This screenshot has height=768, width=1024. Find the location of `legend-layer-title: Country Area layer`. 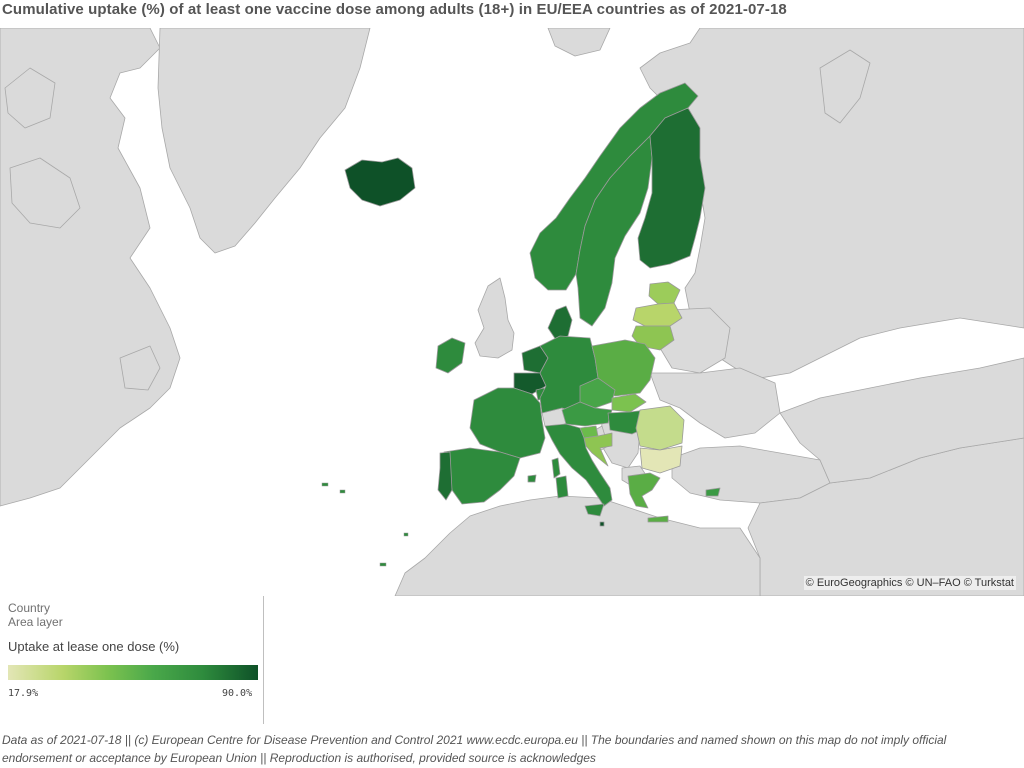

legend-layer-title: Country Area layer is located at coordinates (35, 615).